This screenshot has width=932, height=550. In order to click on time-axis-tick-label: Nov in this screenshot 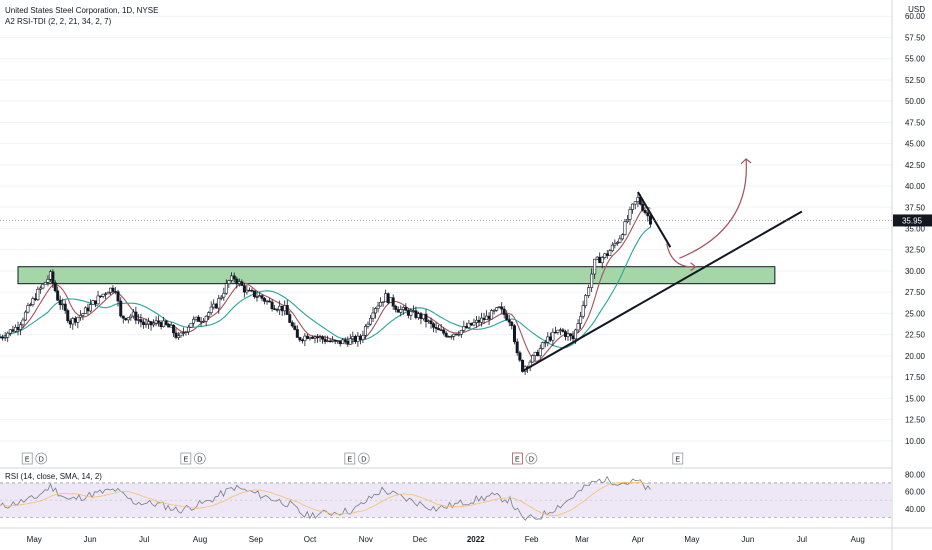, I will do `click(366, 539)`.